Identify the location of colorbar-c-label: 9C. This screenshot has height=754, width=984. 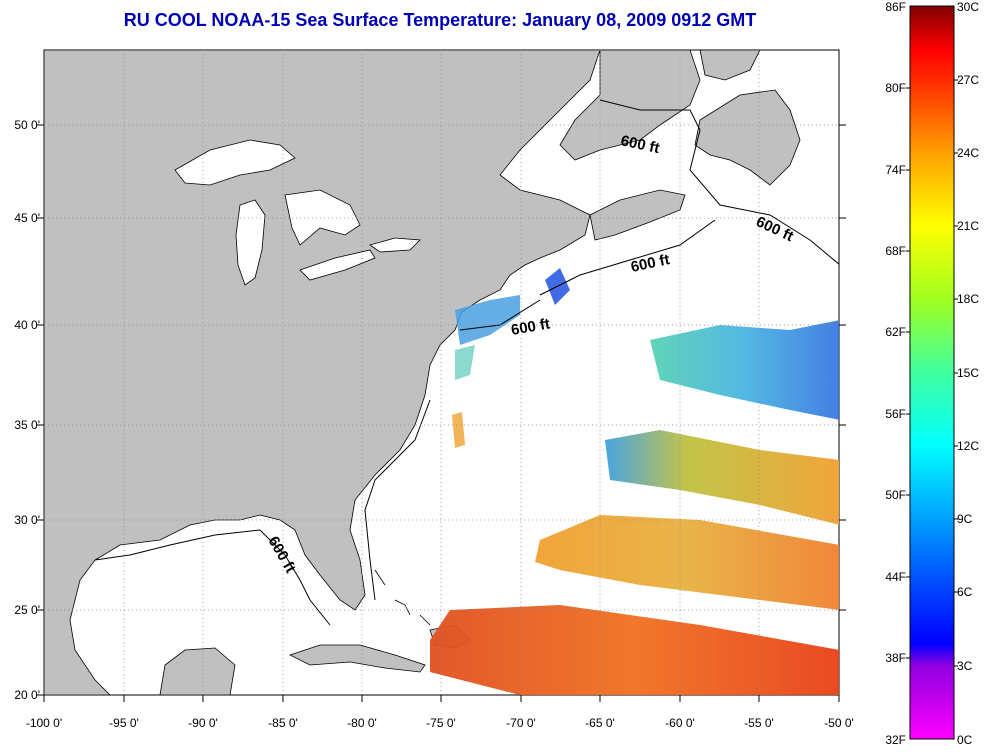
(965, 519).